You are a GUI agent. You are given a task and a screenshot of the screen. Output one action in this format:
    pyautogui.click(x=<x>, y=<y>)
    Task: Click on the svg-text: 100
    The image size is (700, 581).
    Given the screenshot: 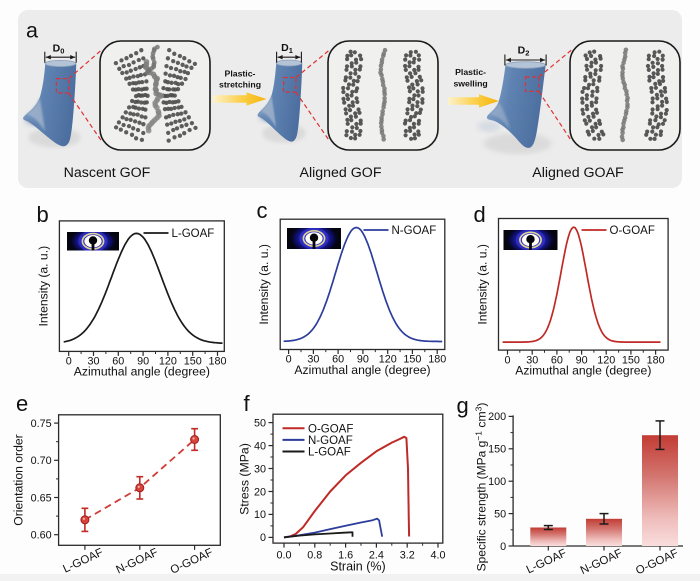 What is the action you would take?
    pyautogui.click(x=497, y=482)
    